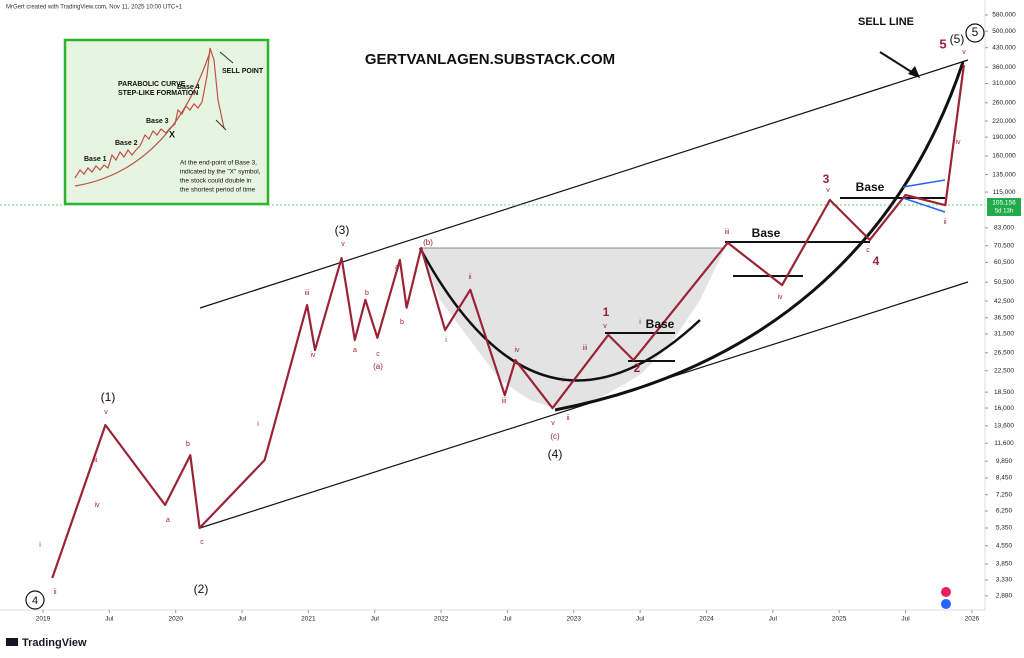  What do you see at coordinates (43, 619) in the screenshot?
I see `x-tick-label: 2019` at bounding box center [43, 619].